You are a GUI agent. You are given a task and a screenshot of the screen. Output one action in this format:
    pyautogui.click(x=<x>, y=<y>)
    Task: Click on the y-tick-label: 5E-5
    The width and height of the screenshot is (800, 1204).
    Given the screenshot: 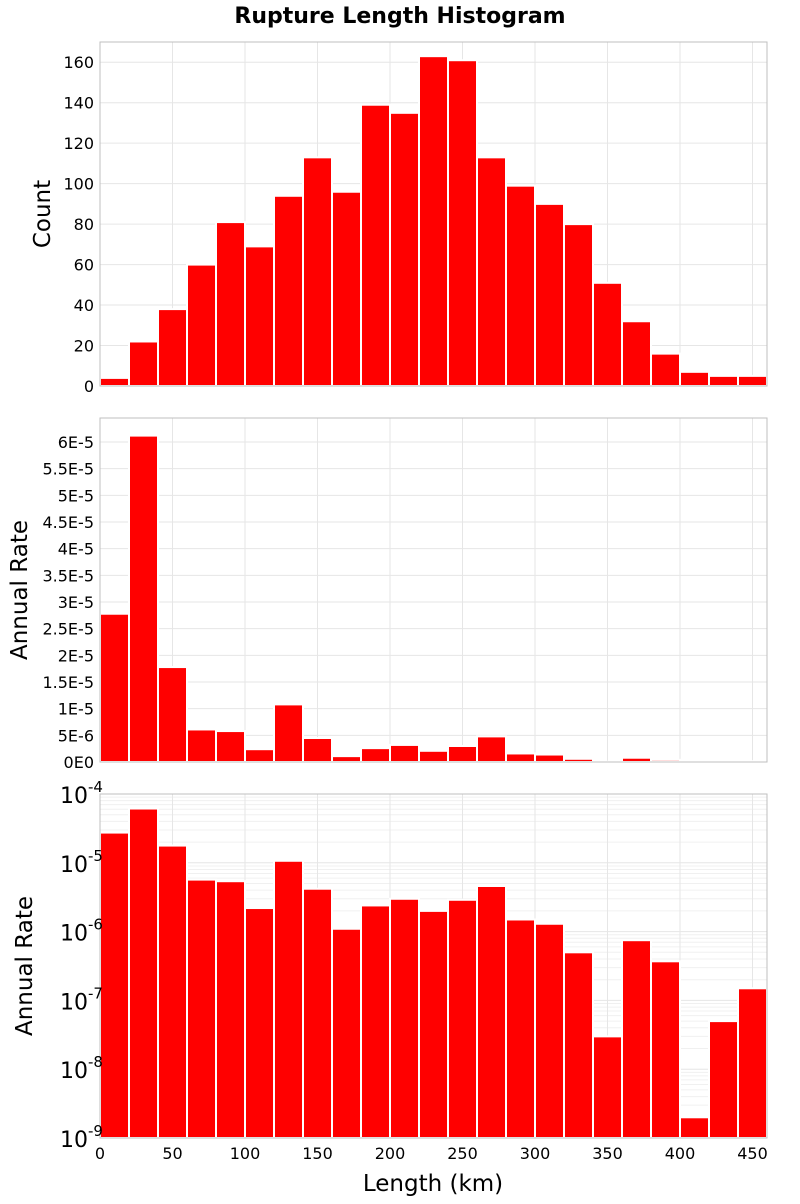 What is the action you would take?
    pyautogui.click(x=76, y=495)
    